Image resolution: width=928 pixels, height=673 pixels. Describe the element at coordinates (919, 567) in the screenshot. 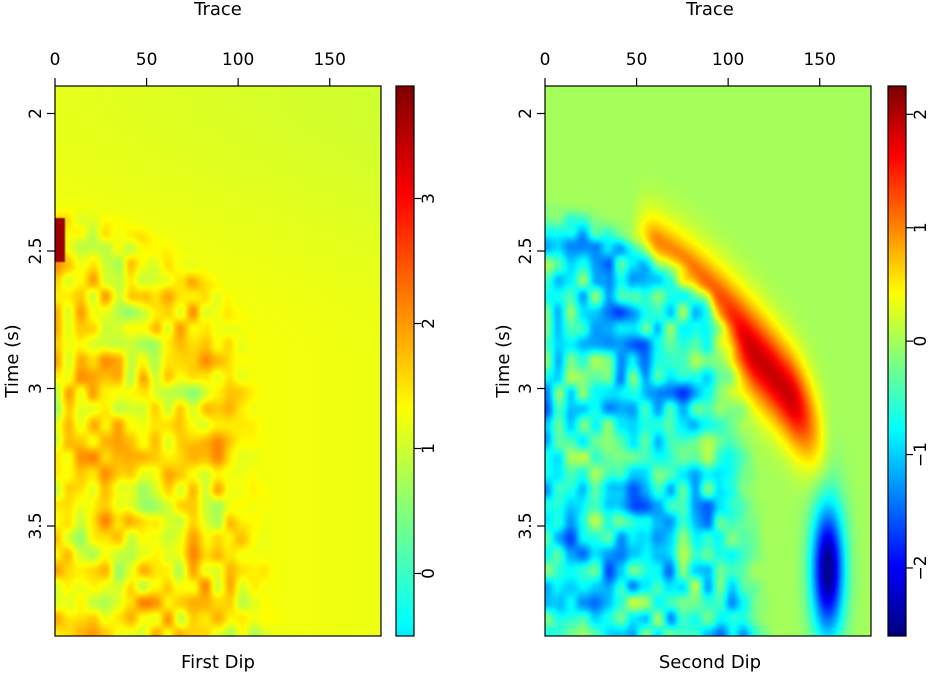

I see `colorbar-tick-label: −2` at that location.